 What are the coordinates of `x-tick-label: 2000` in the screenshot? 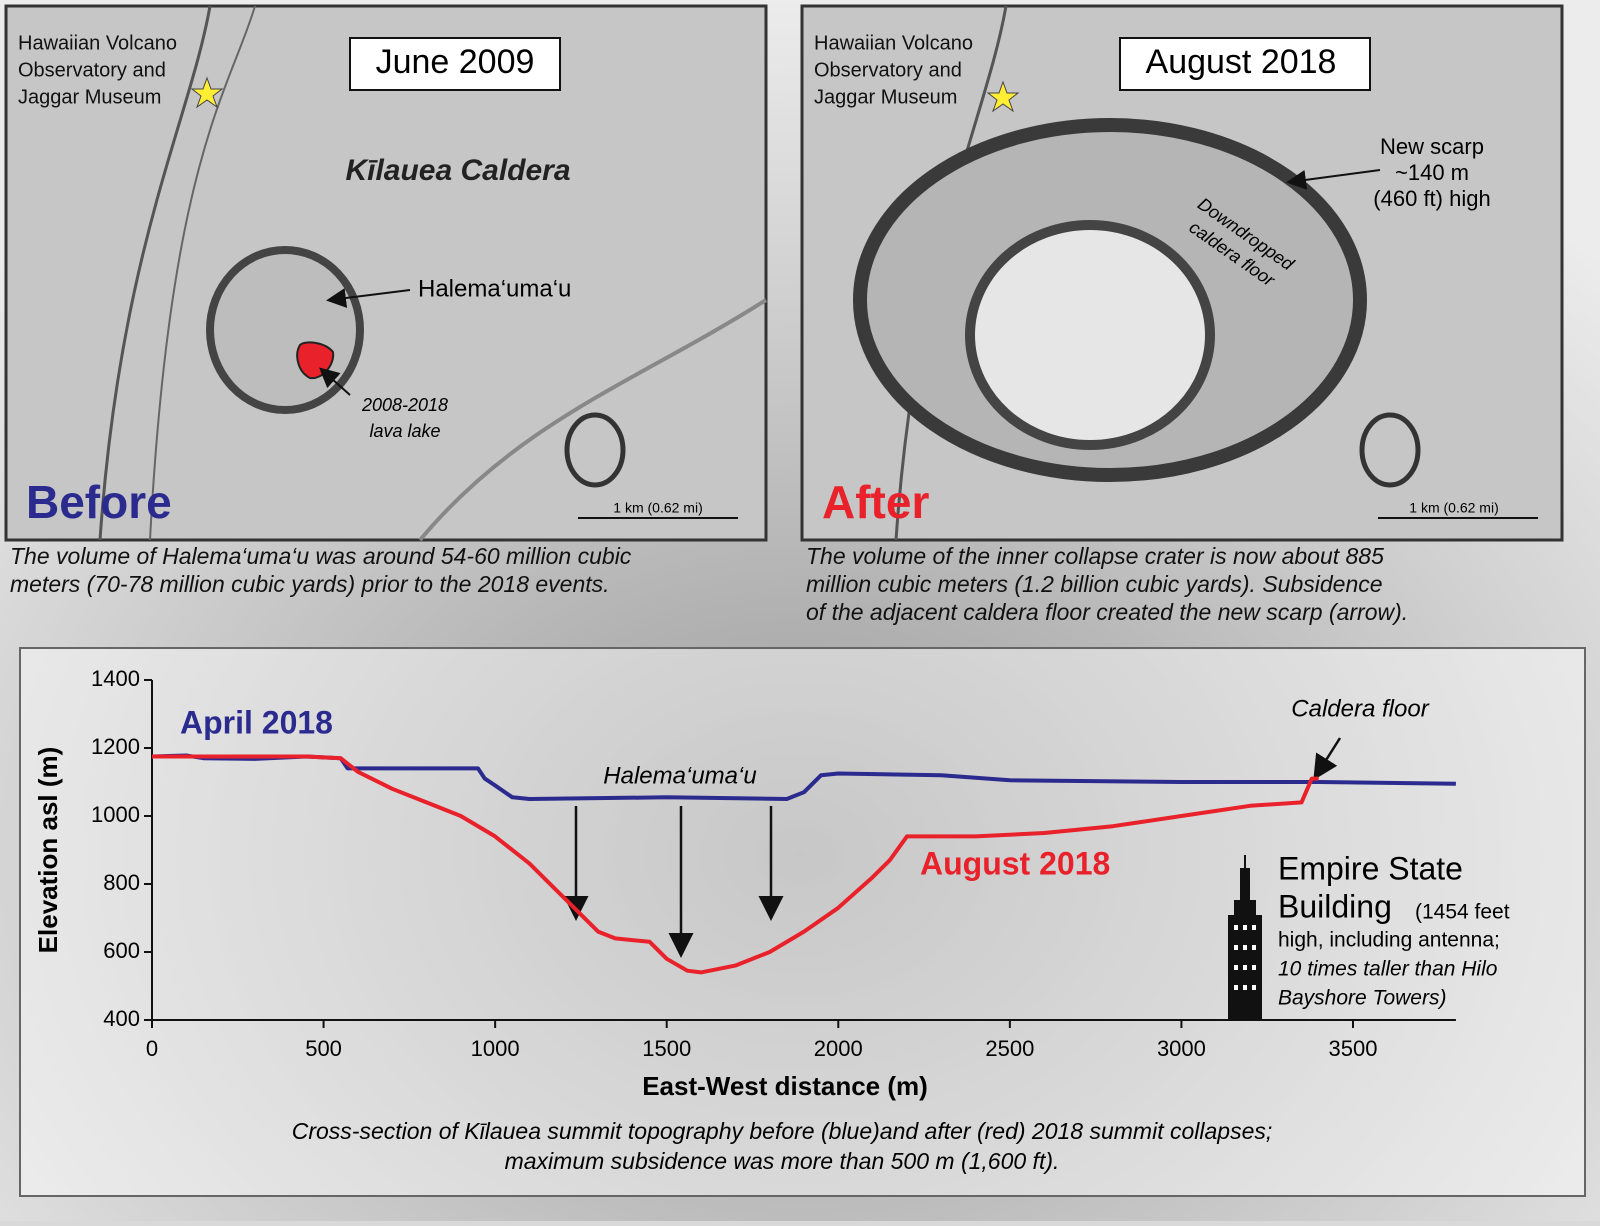 It's located at (838, 1048).